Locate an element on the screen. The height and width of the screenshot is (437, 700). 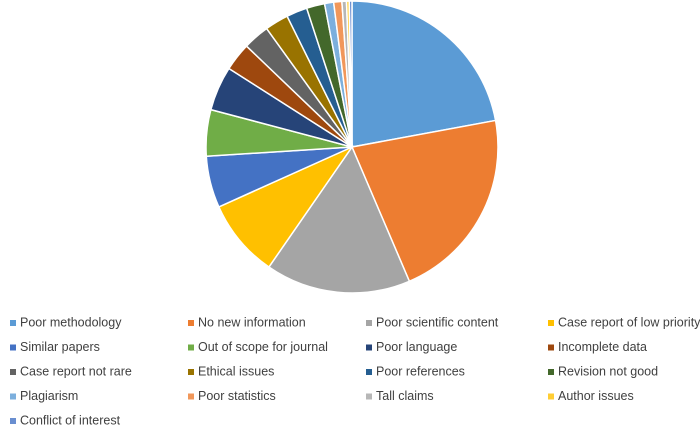
legend-label: Poor language is located at coordinates (416, 347).